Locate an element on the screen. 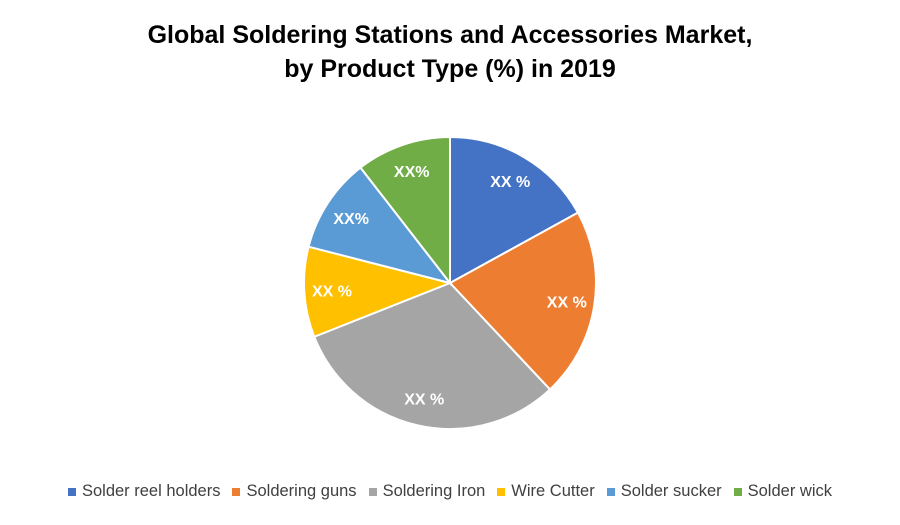 The image size is (900, 525). pie-slice-solder-sucker is located at coordinates (380, 225).